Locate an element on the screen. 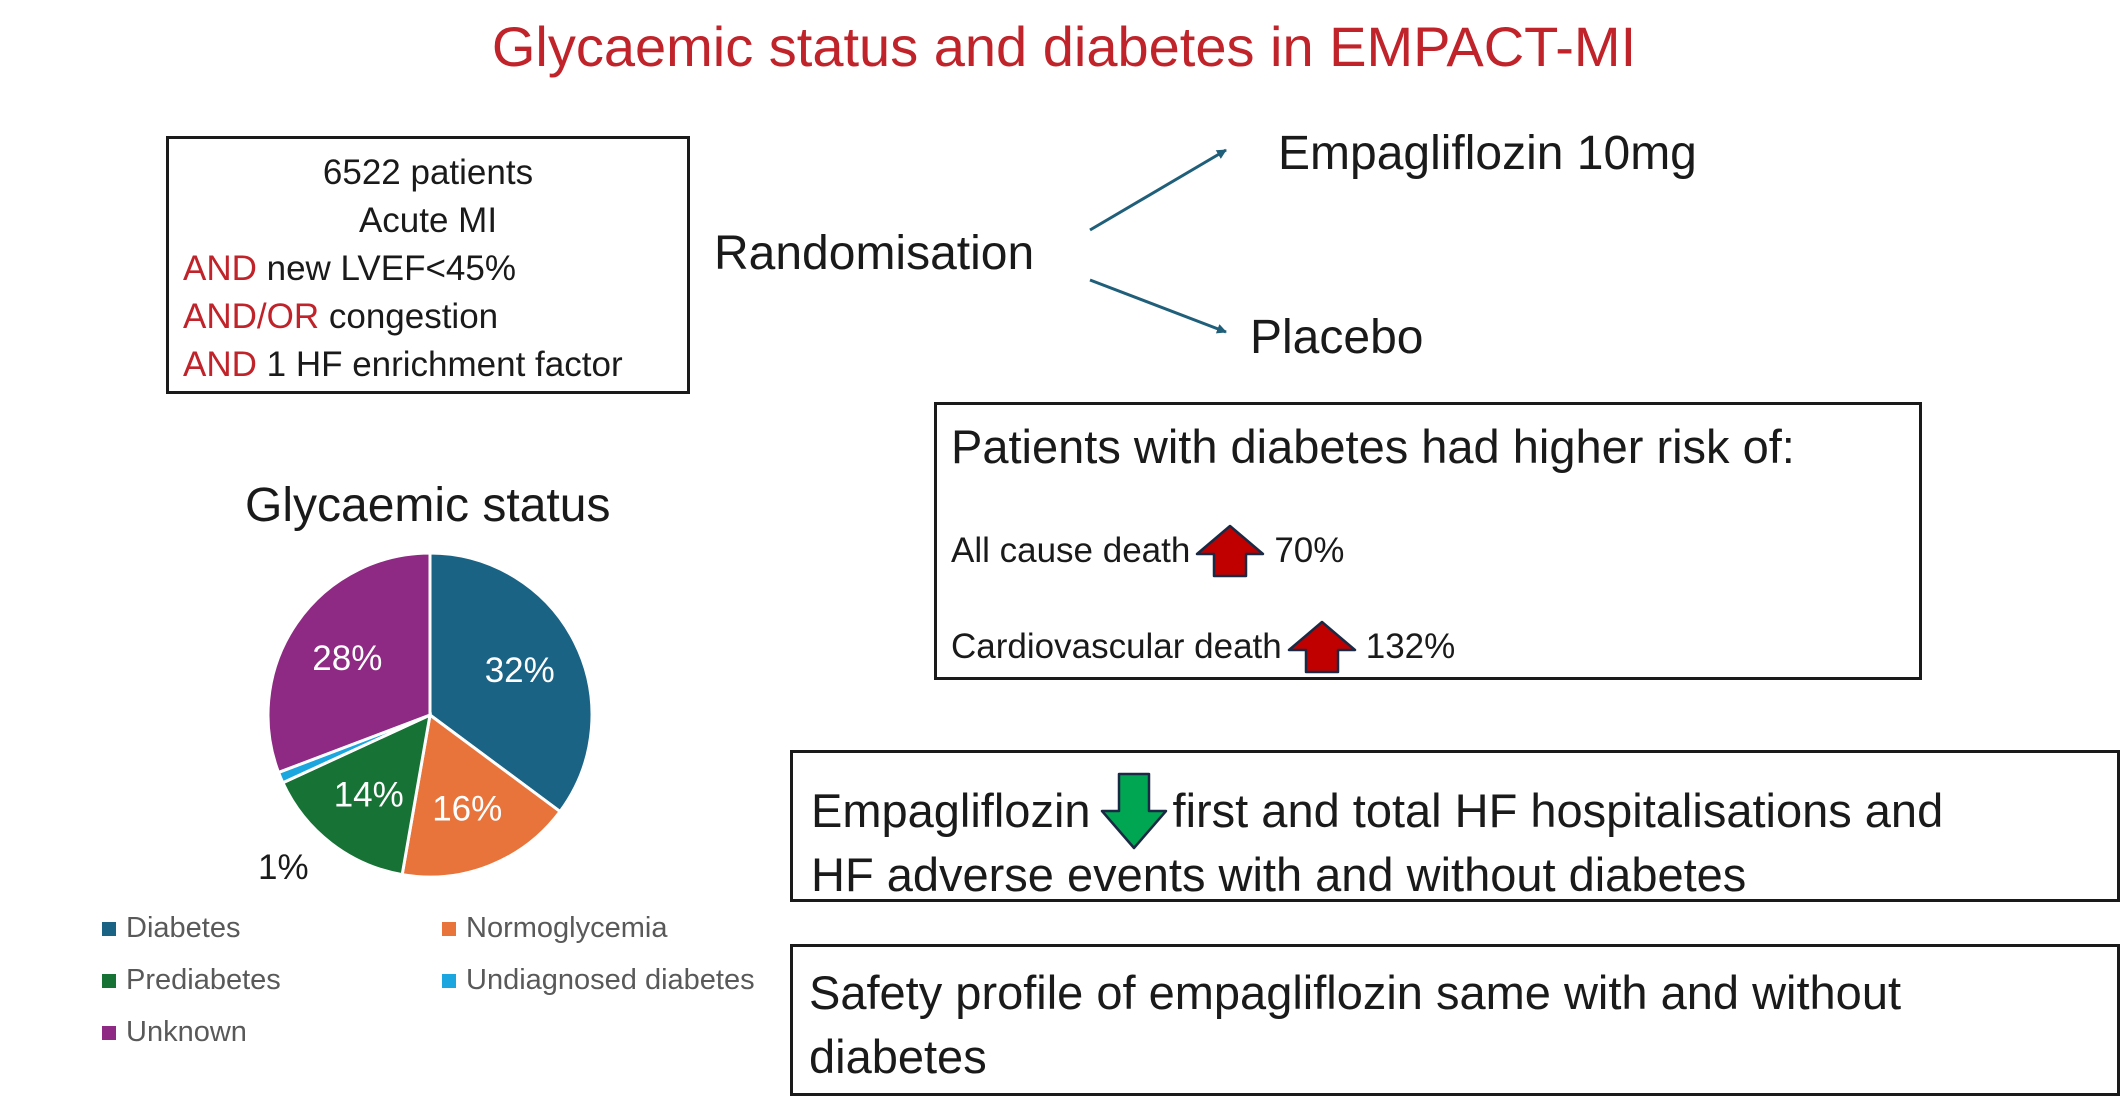  slice-label-undiagnosed: 1% is located at coordinates (283, 867).